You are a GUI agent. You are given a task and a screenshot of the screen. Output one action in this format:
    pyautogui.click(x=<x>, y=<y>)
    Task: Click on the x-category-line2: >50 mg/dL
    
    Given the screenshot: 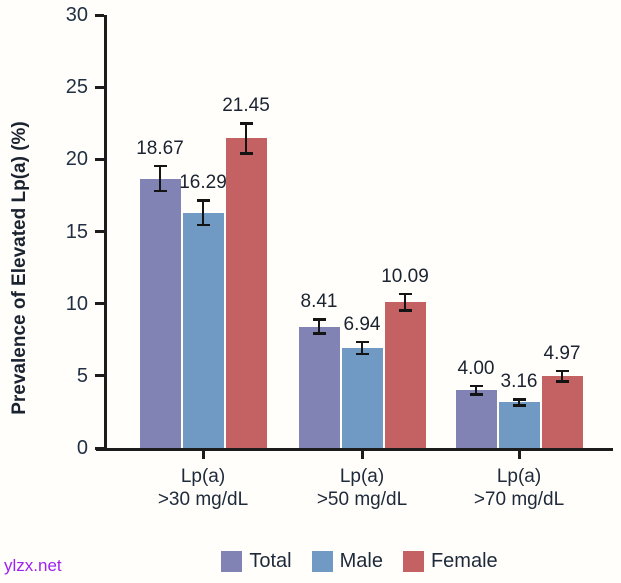 What is the action you would take?
    pyautogui.click(x=362, y=499)
    